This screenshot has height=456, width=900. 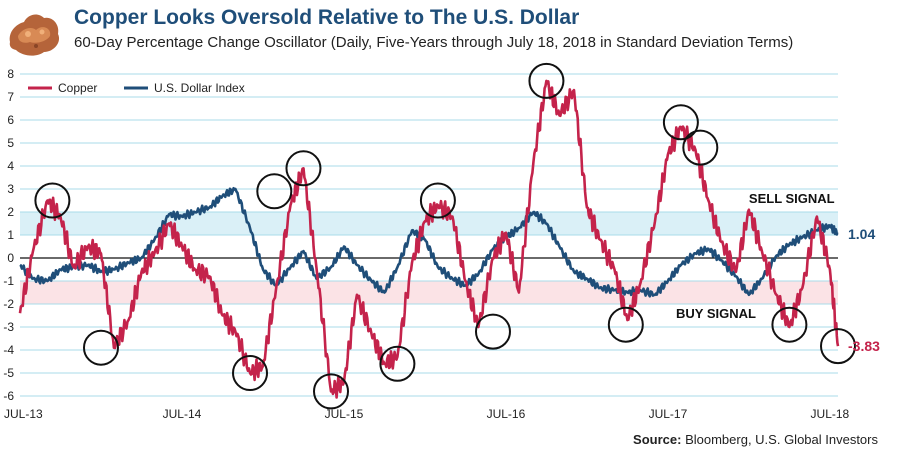 What do you see at coordinates (10, 143) in the screenshot?
I see `y-tick-label: 5` at bounding box center [10, 143].